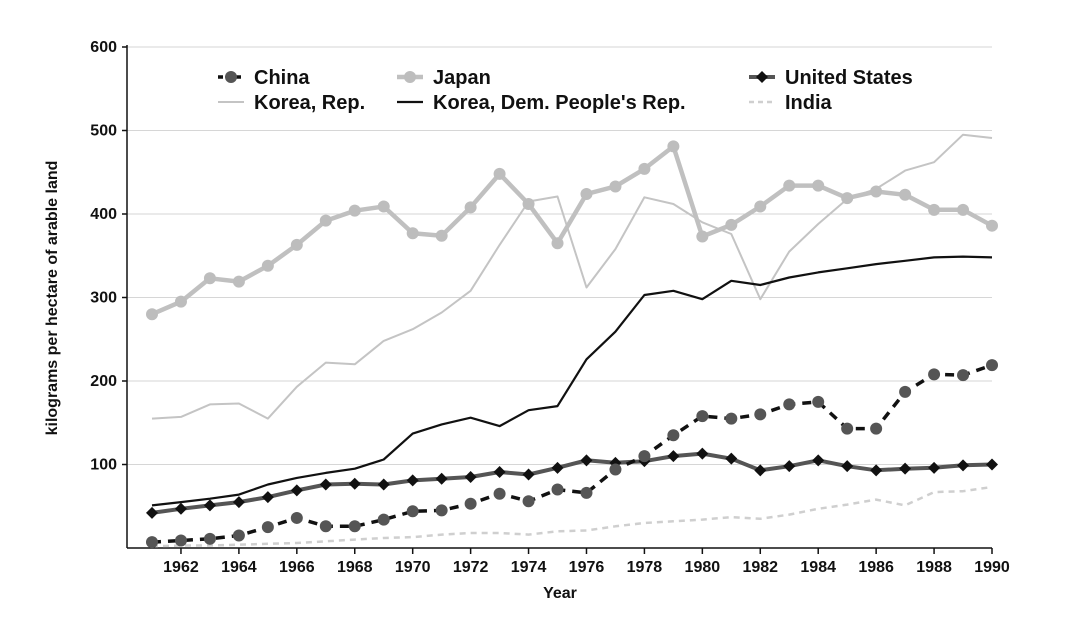 The height and width of the screenshot is (625, 1080). I want to click on legend-label-japan: Japan, so click(462, 78).